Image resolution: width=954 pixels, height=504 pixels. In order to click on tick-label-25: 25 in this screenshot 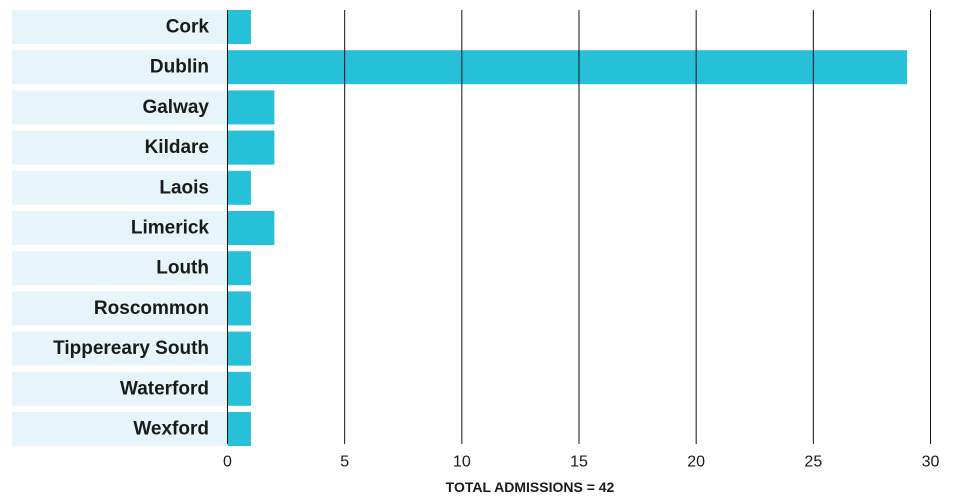, I will do `click(813, 462)`.